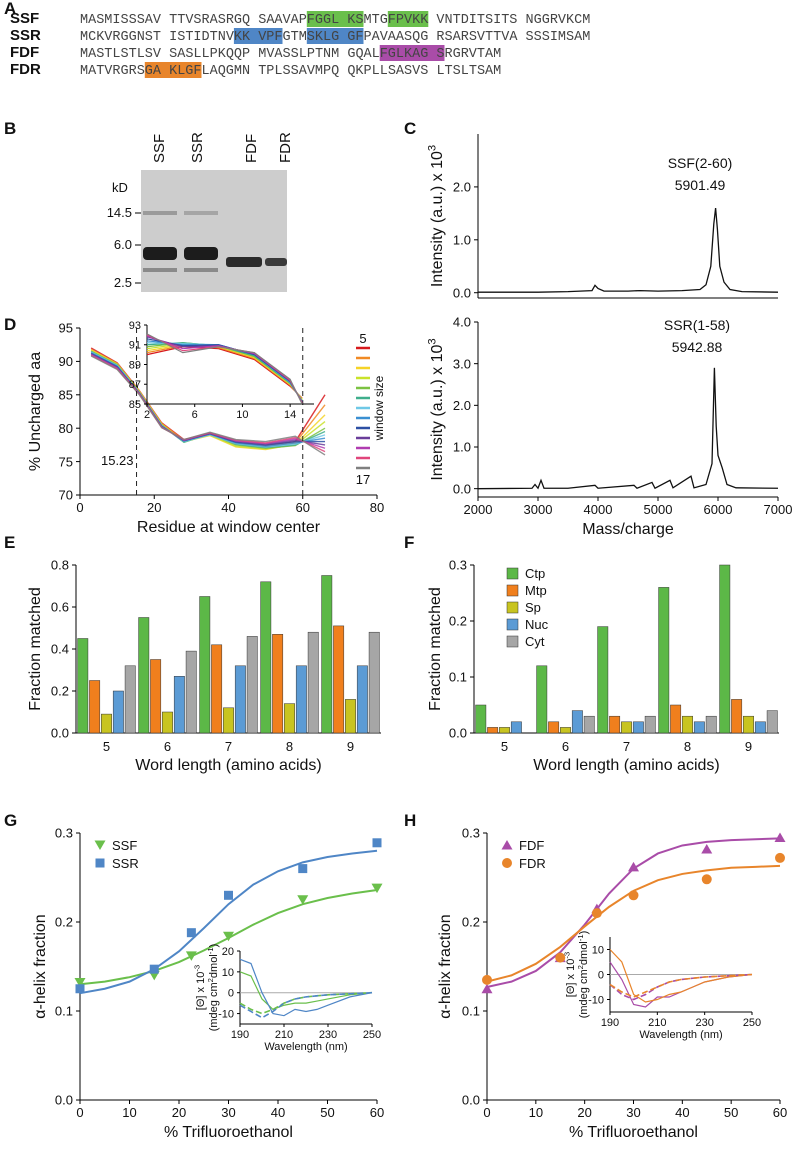  What do you see at coordinates (682, 1112) in the screenshot?
I see `x-tick-label: 40` at bounding box center [682, 1112].